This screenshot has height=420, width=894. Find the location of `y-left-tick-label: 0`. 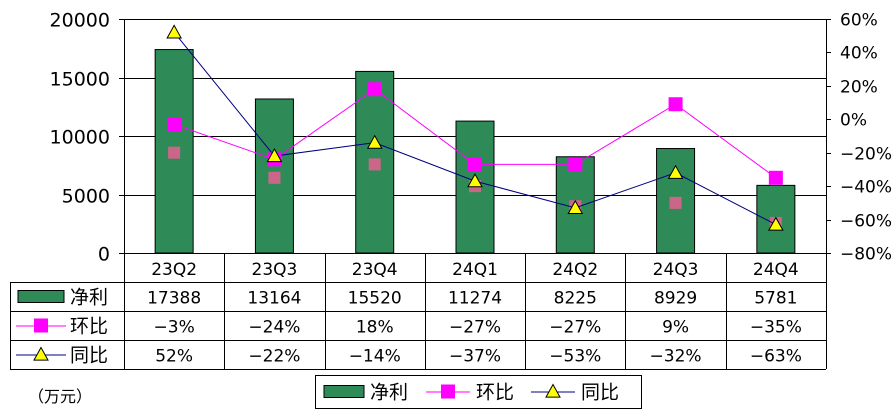

y-left-tick-label: 0 is located at coordinates (104, 255).